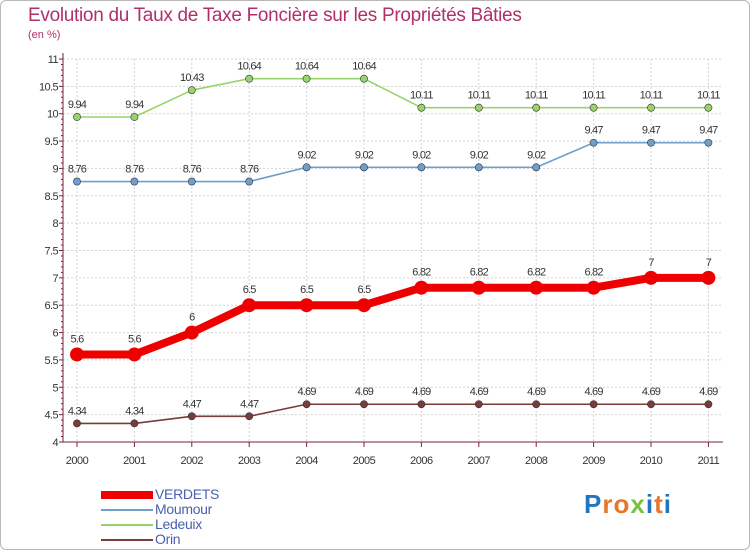 The height and width of the screenshot is (550, 750). Describe the element at coordinates (608, 504) in the screenshot. I see `logo-letter: r` at that location.